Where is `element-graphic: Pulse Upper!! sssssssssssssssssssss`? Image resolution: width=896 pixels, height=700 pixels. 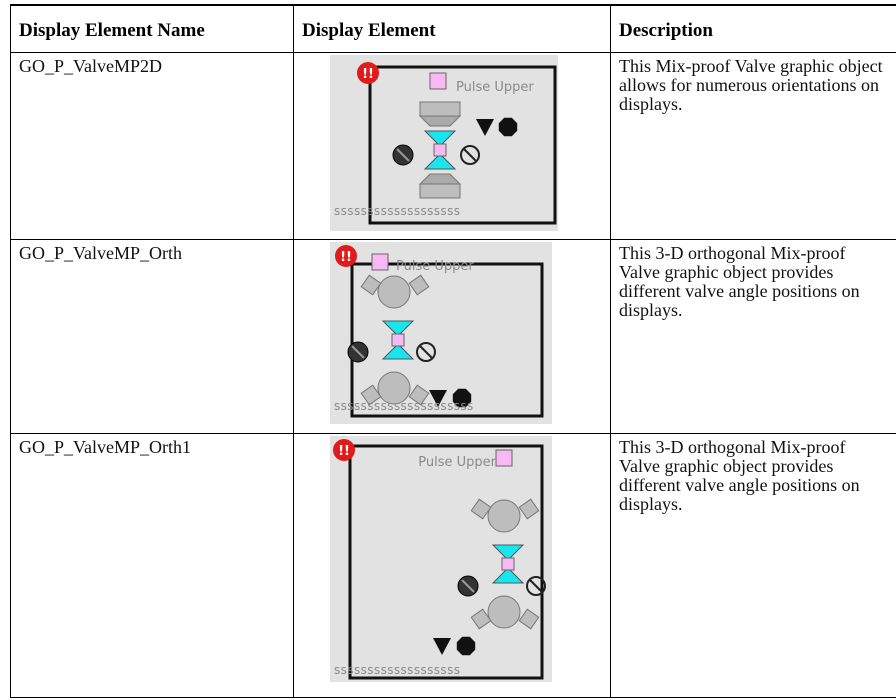 element-graphic: Pulse Upper!! sssssssssssssssssssss is located at coordinates (441, 333).